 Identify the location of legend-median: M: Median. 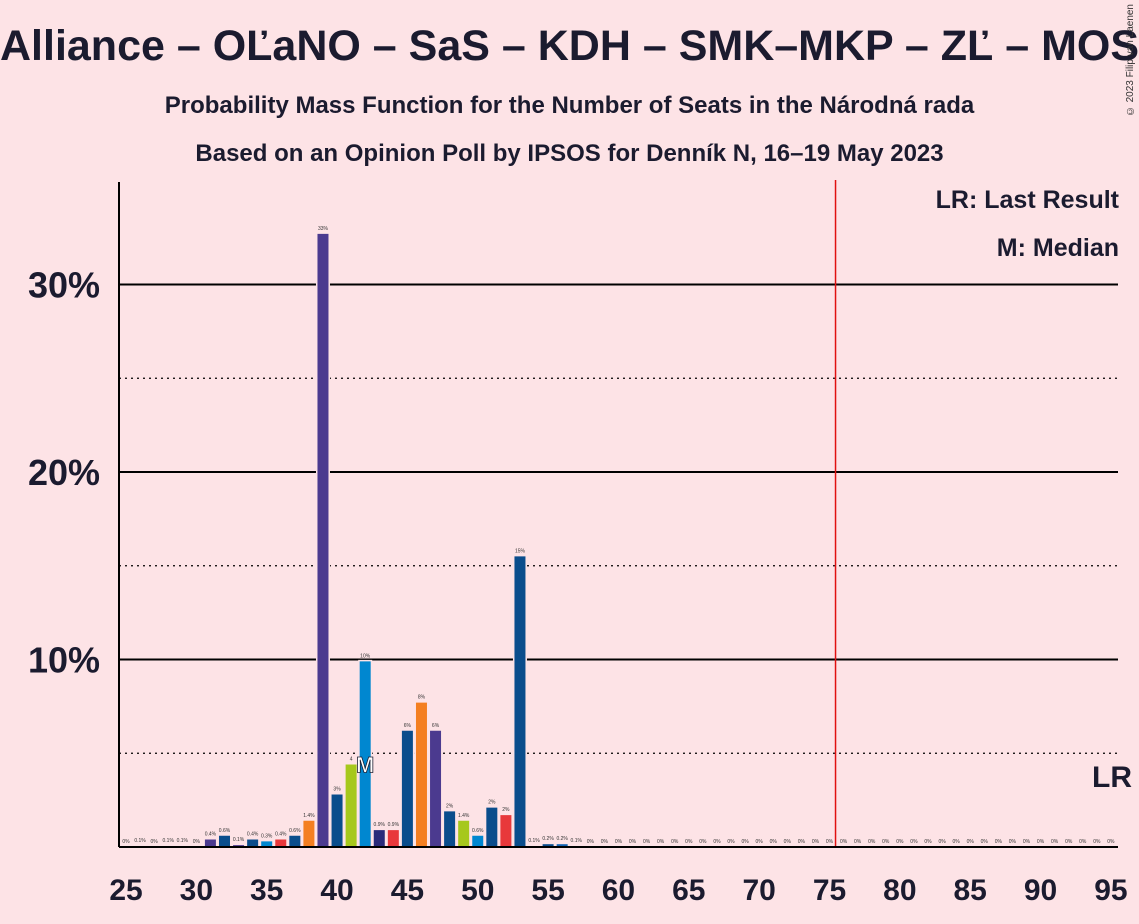
(1057, 248).